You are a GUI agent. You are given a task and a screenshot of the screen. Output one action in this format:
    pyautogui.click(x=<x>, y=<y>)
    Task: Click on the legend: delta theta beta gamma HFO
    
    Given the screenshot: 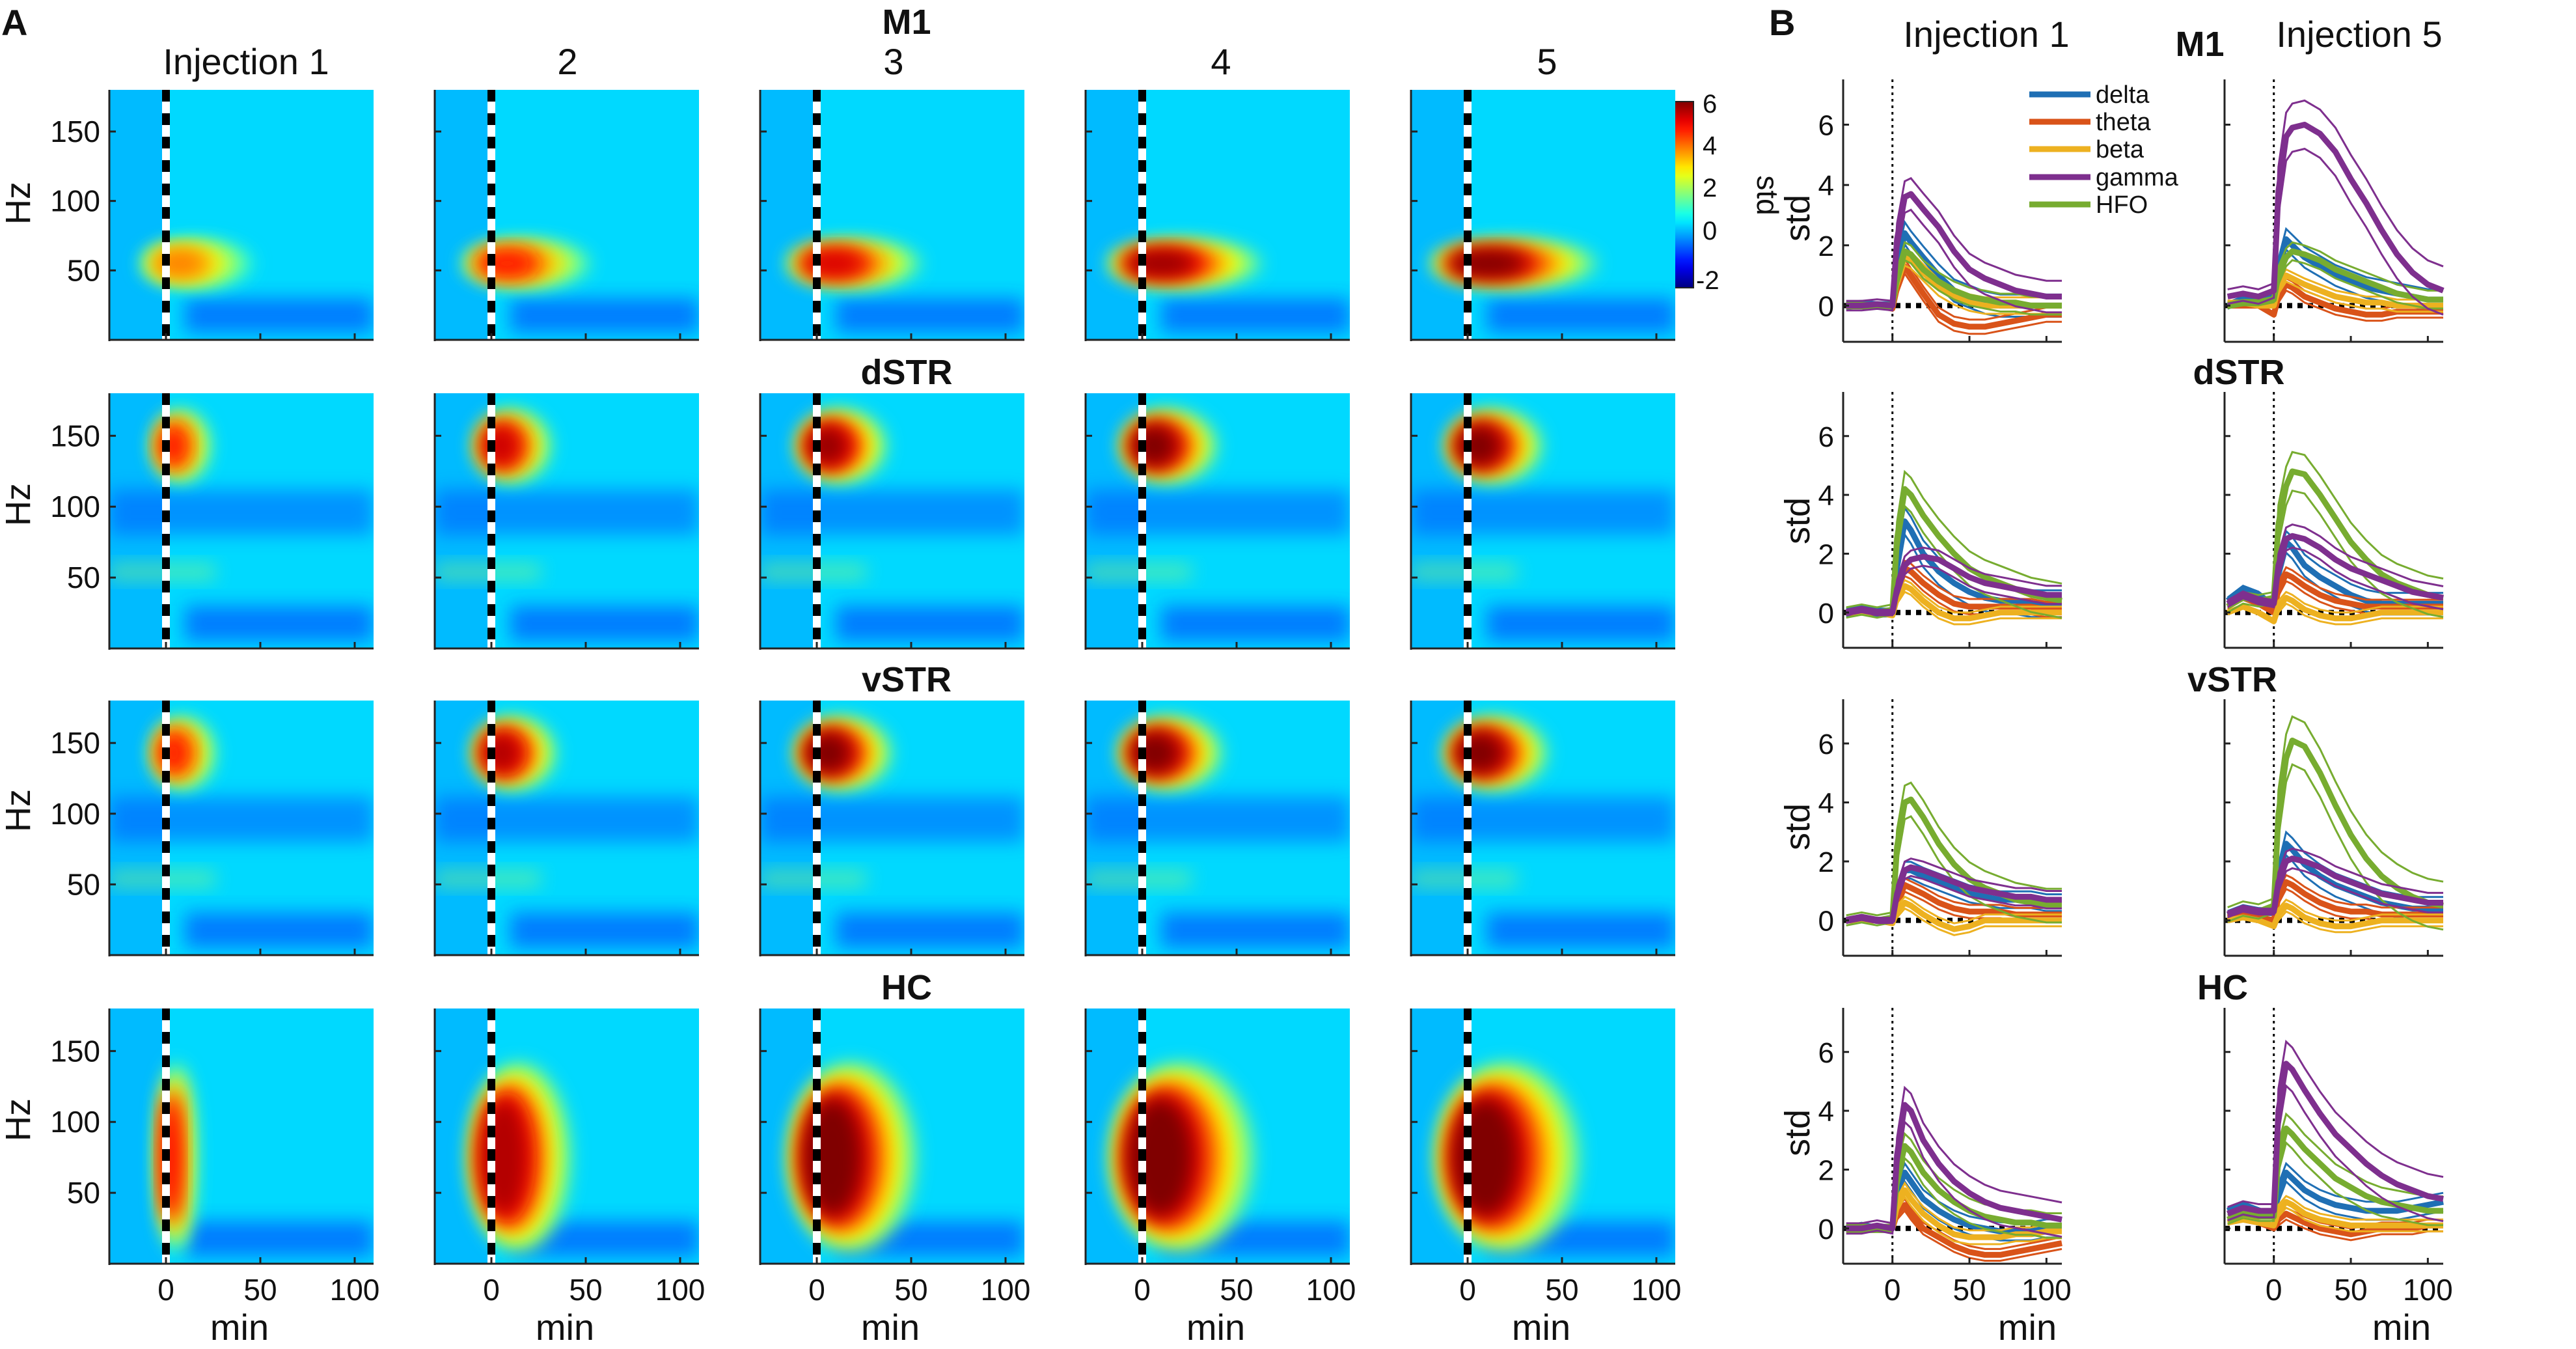 What is the action you would take?
    pyautogui.click(x=2104, y=150)
    